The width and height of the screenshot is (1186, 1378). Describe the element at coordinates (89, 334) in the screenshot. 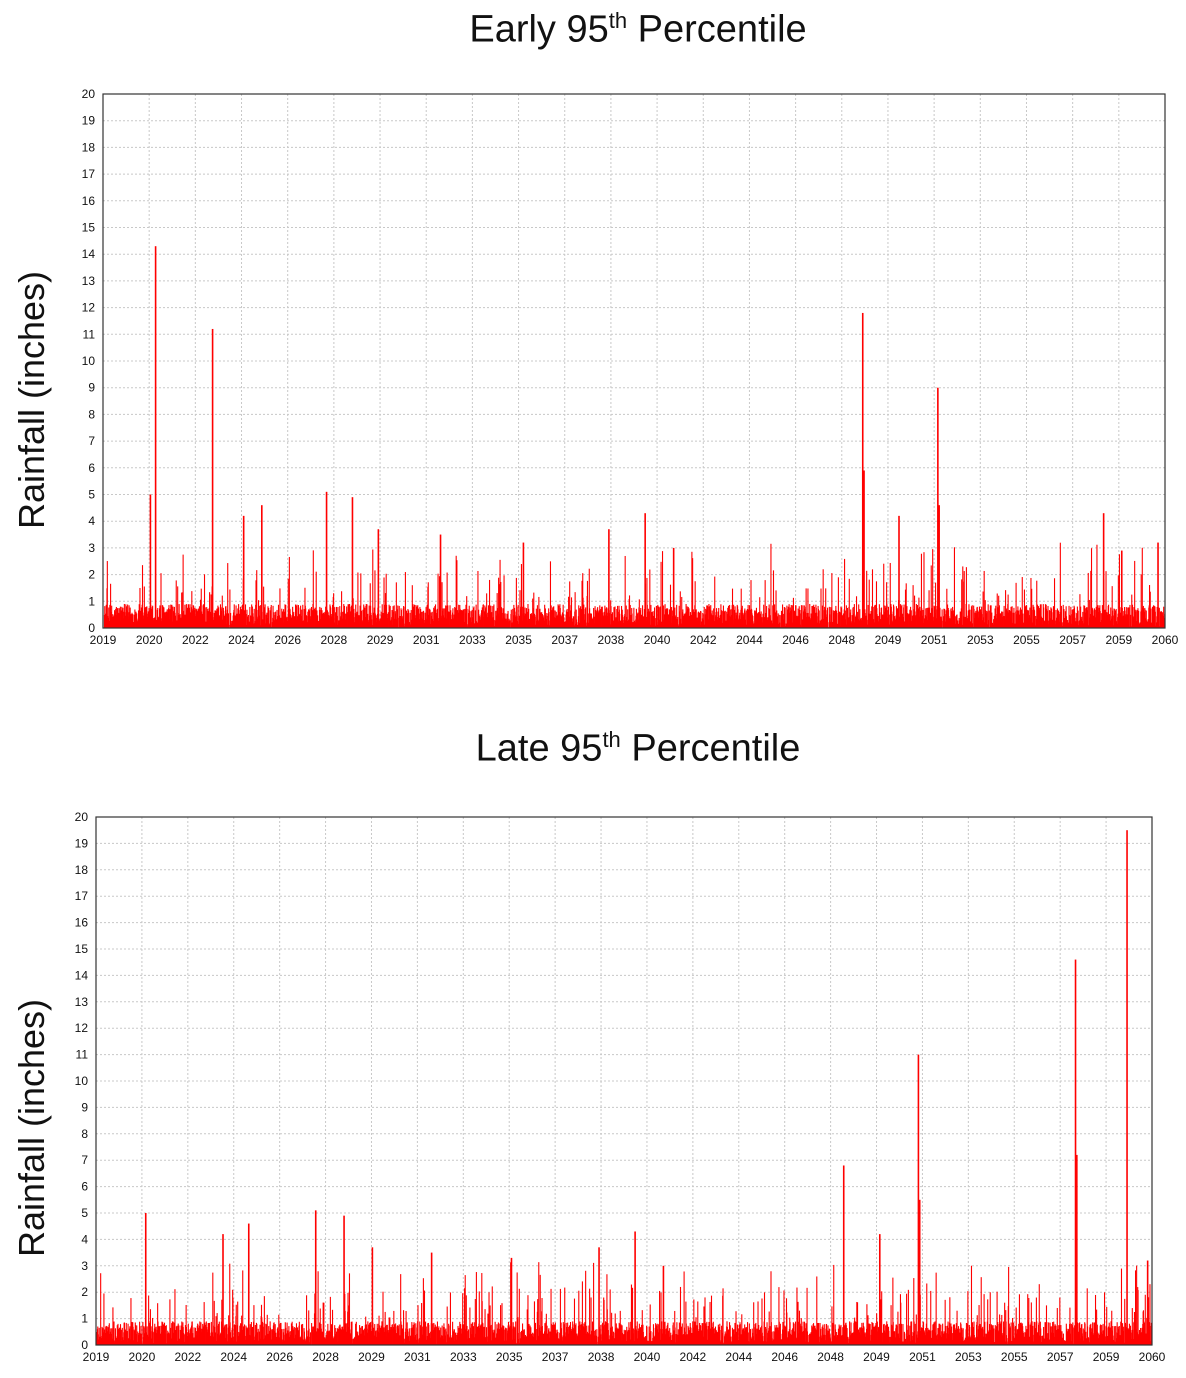

I see `y-tick-label: 11` at that location.